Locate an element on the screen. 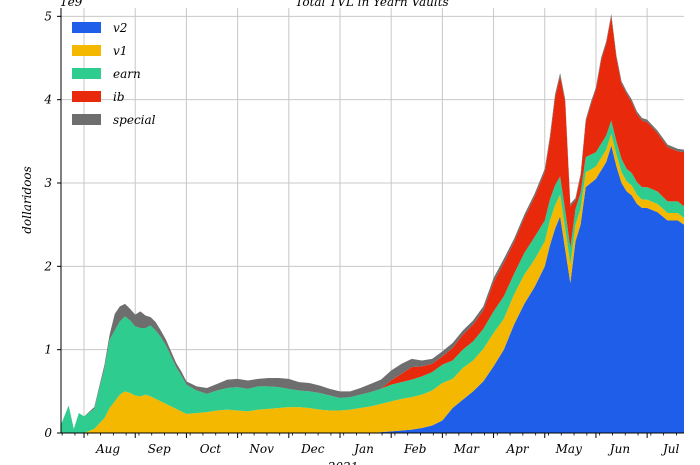  x-tick-label: Nov is located at coordinates (261, 449).